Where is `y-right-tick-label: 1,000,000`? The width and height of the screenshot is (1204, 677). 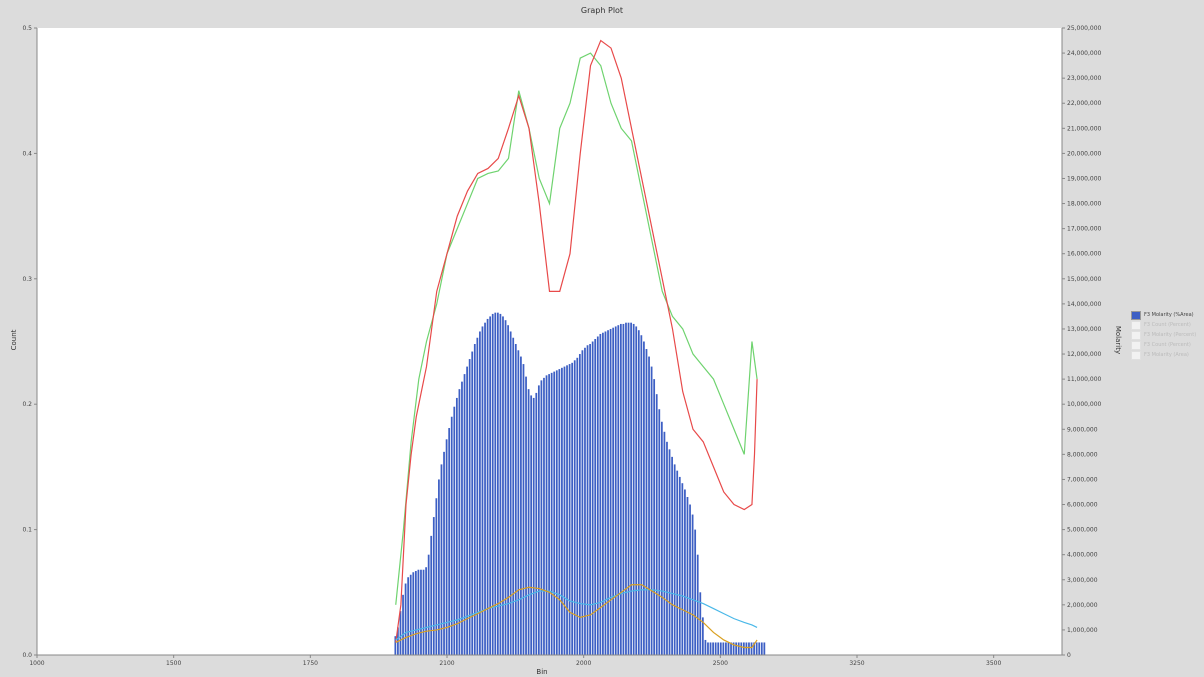 y-right-tick-label: 1,000,000 is located at coordinates (1082, 630).